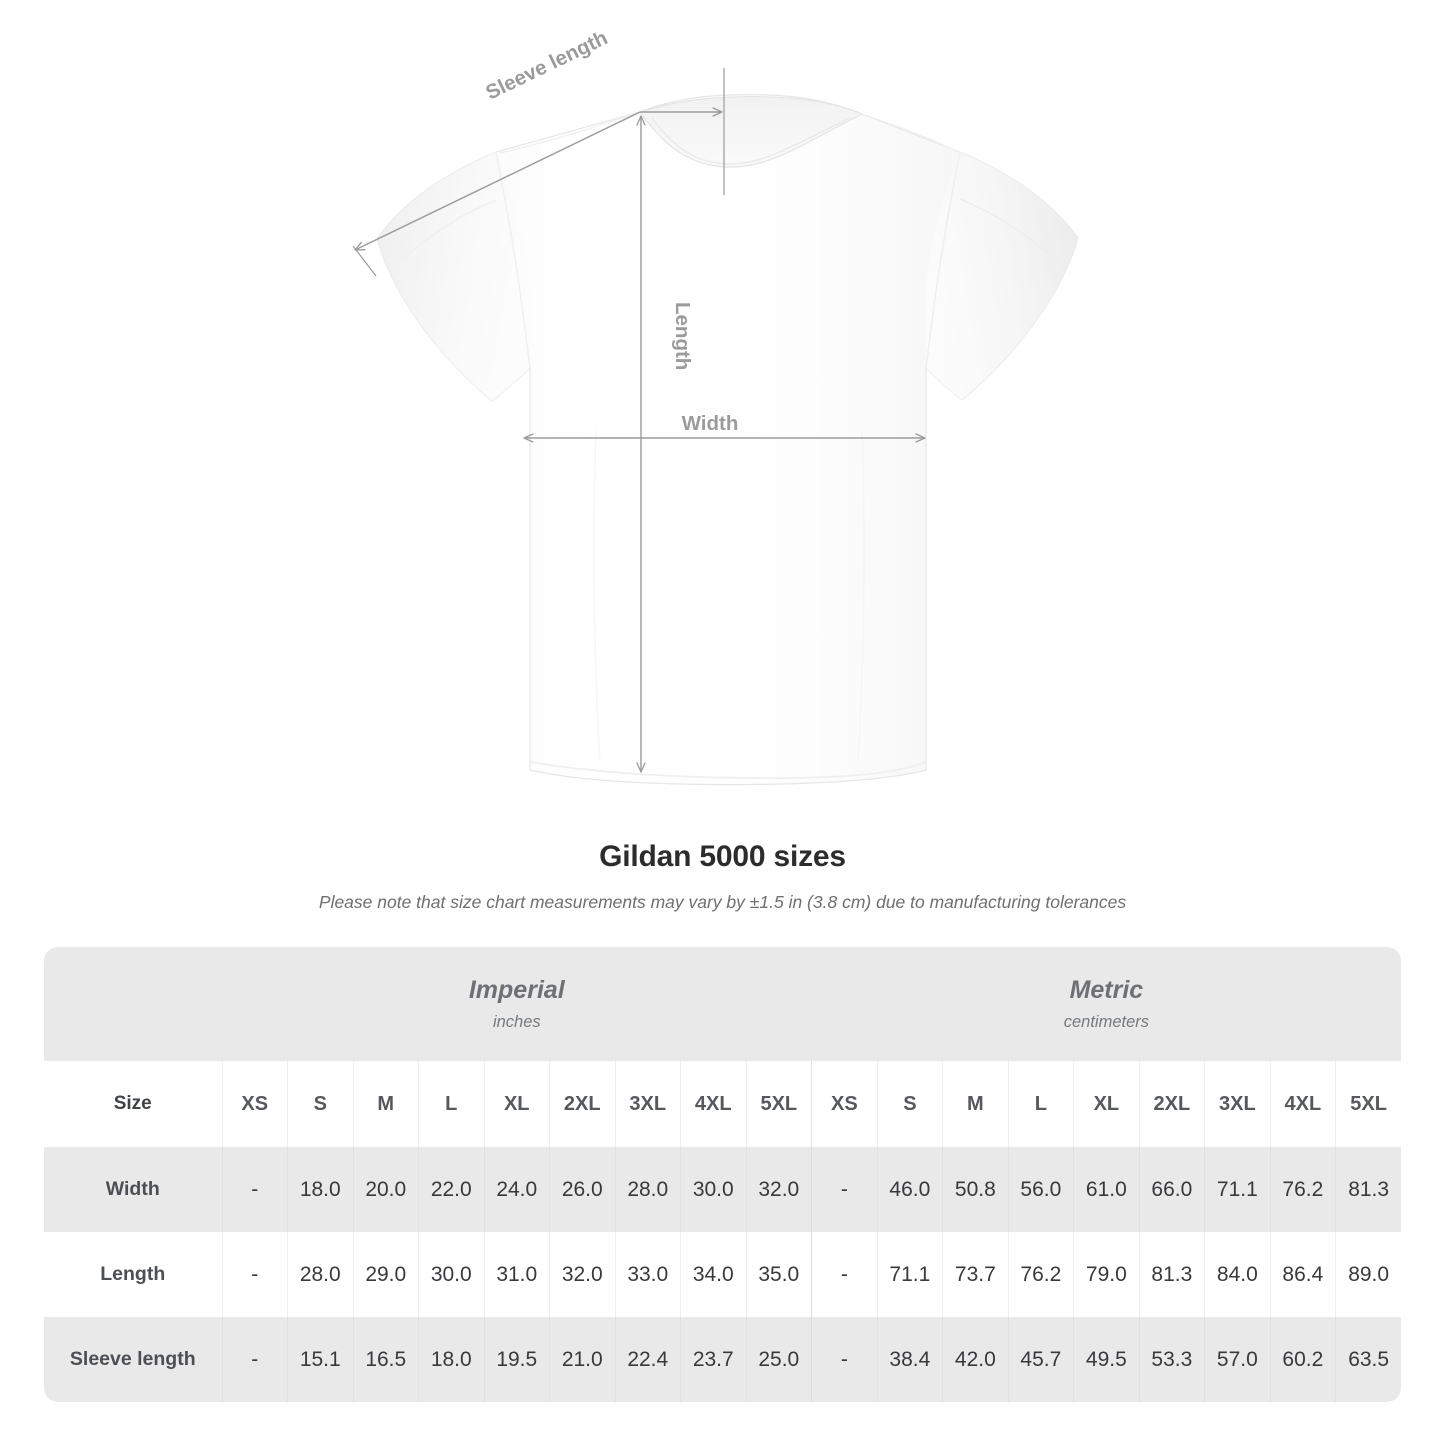 The width and height of the screenshot is (1445, 1445). What do you see at coordinates (975, 1189) in the screenshot?
I see `cell-metric-m: 50.8` at bounding box center [975, 1189].